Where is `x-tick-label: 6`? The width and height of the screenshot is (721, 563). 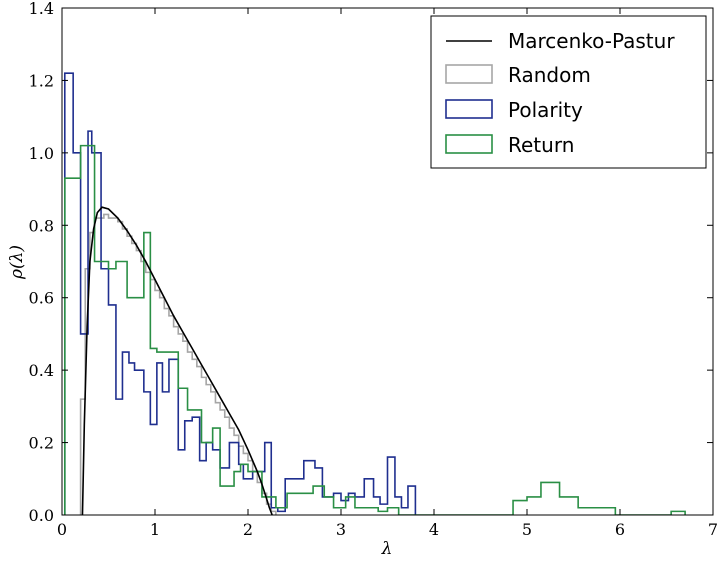
x-tick-label: 6 is located at coordinates (620, 529).